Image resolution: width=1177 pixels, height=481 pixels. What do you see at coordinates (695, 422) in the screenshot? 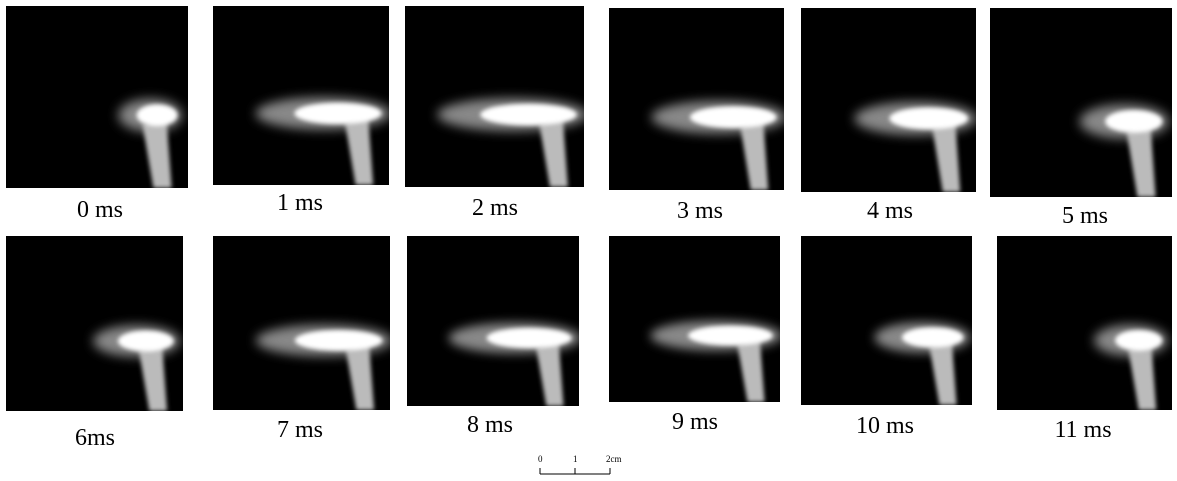
I see `frame-label: 9 ms` at bounding box center [695, 422].